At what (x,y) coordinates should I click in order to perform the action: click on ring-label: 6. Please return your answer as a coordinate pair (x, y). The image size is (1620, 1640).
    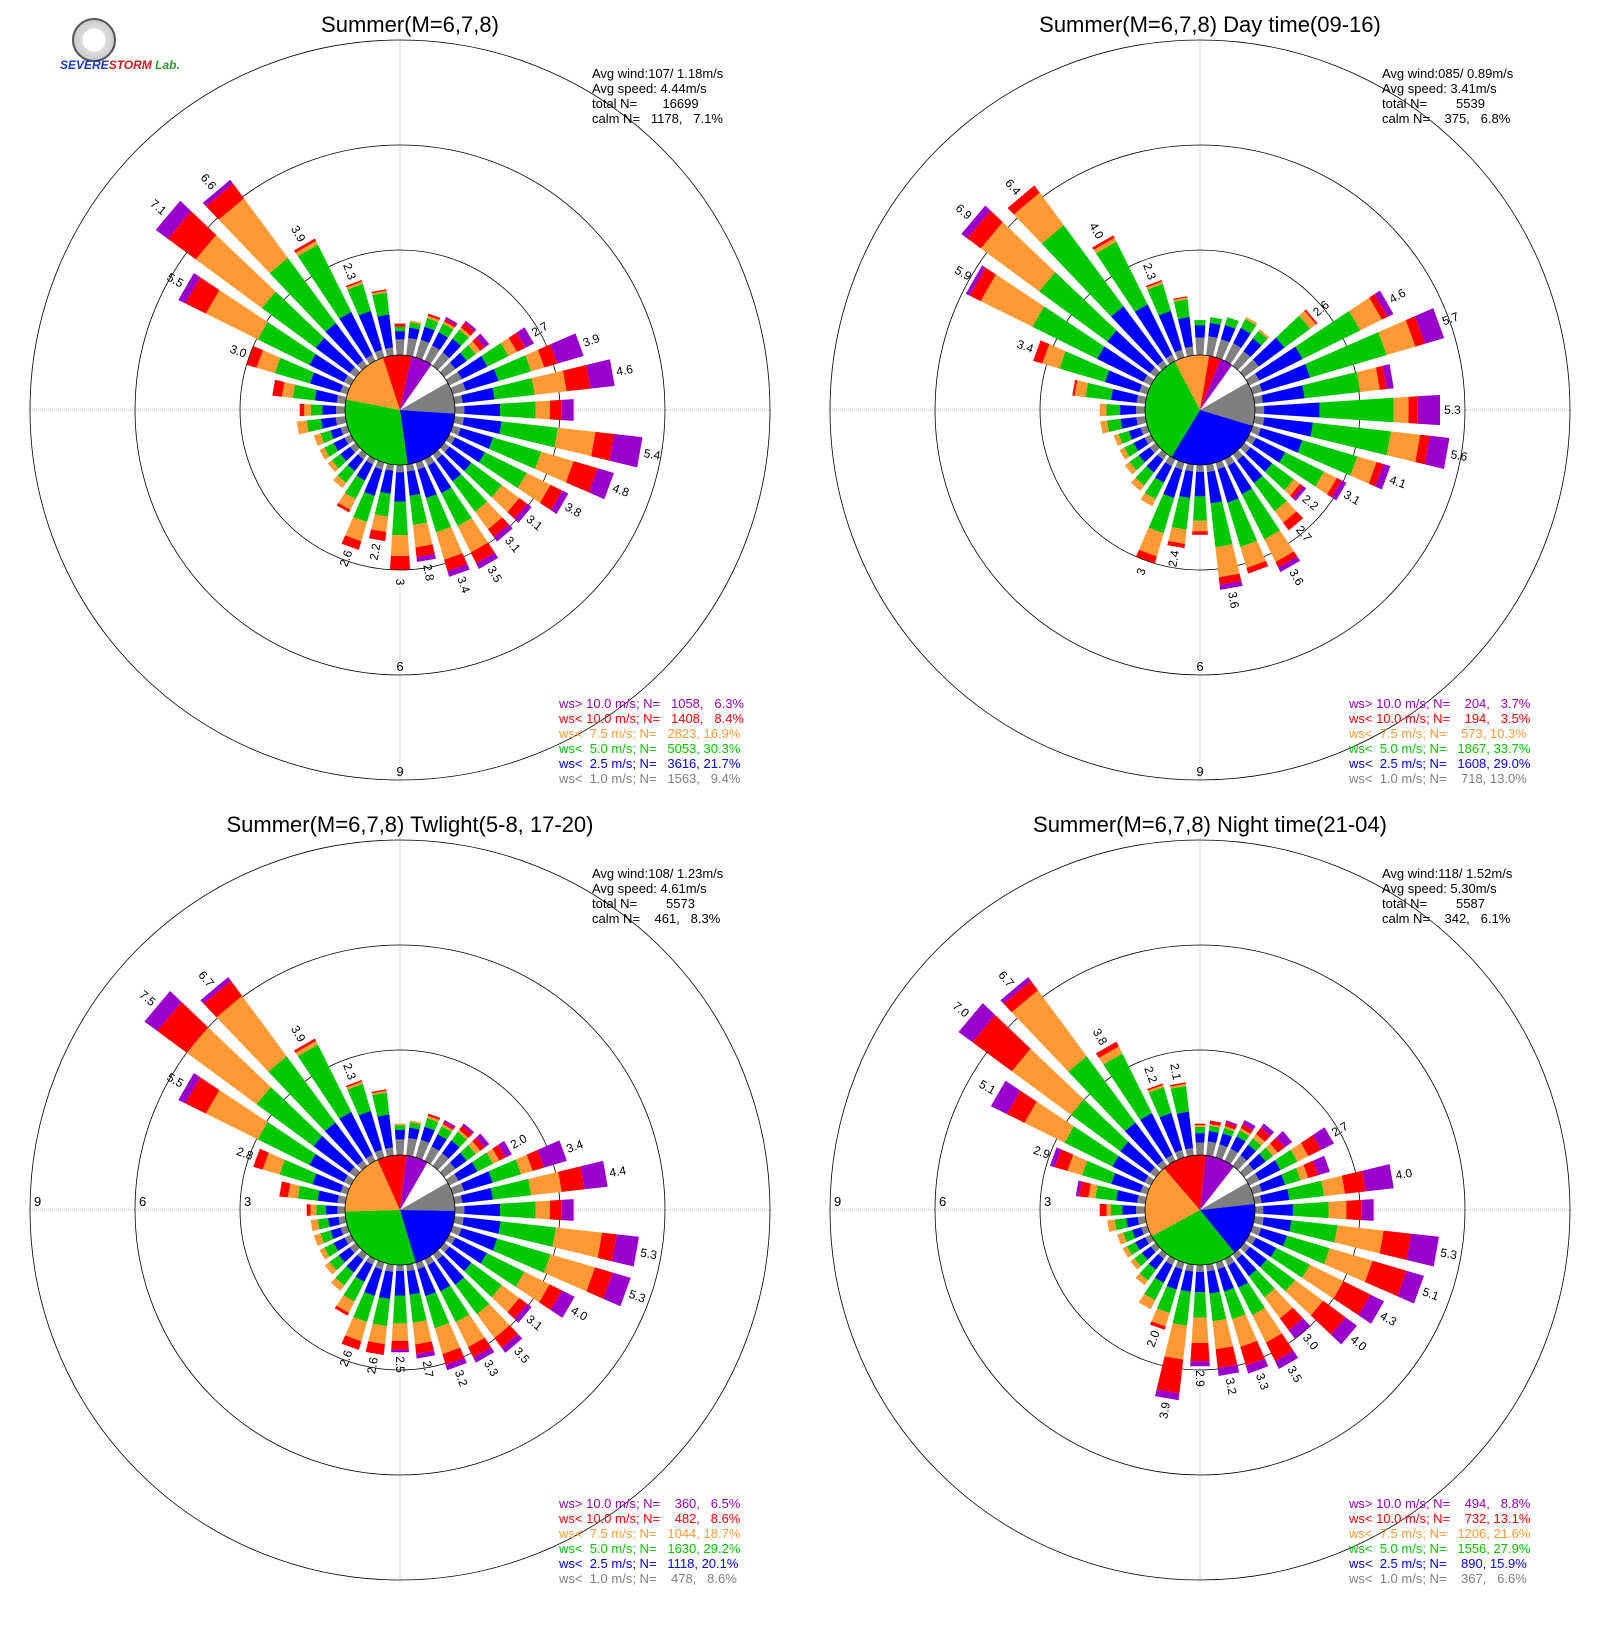
    Looking at the image, I should click on (1199, 666).